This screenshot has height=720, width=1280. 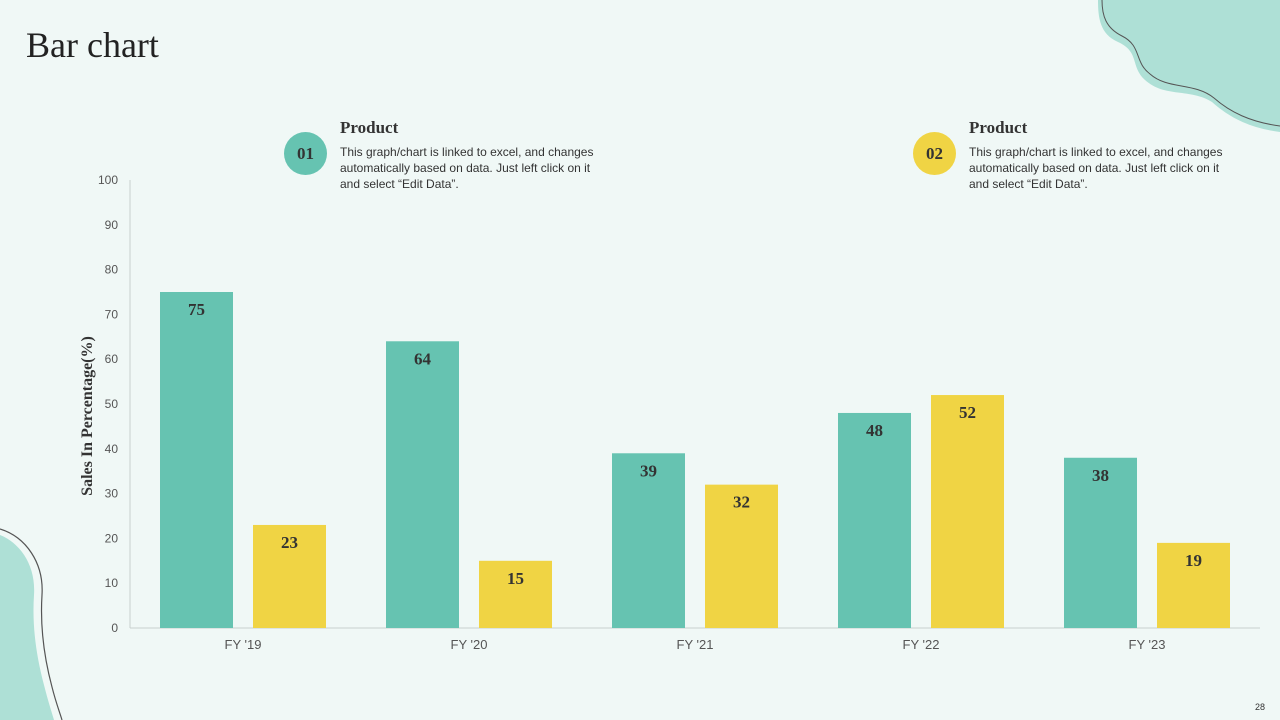 What do you see at coordinates (695, 644) in the screenshot?
I see `x-tick-label: FY '21` at bounding box center [695, 644].